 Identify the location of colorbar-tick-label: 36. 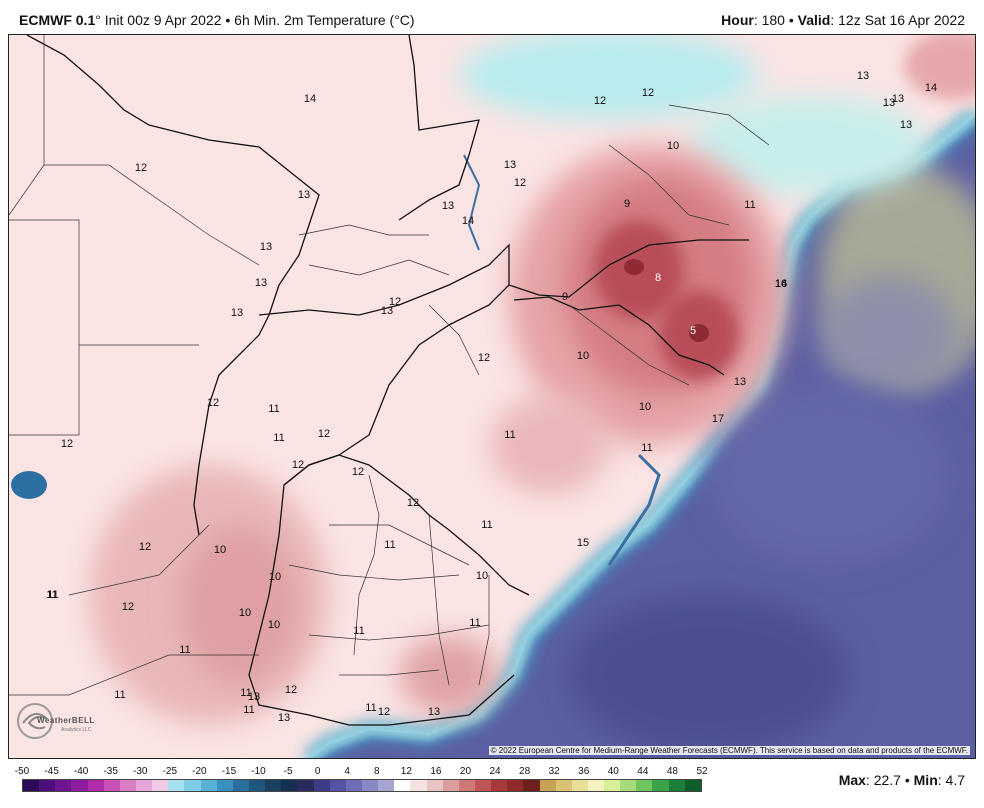
(584, 771).